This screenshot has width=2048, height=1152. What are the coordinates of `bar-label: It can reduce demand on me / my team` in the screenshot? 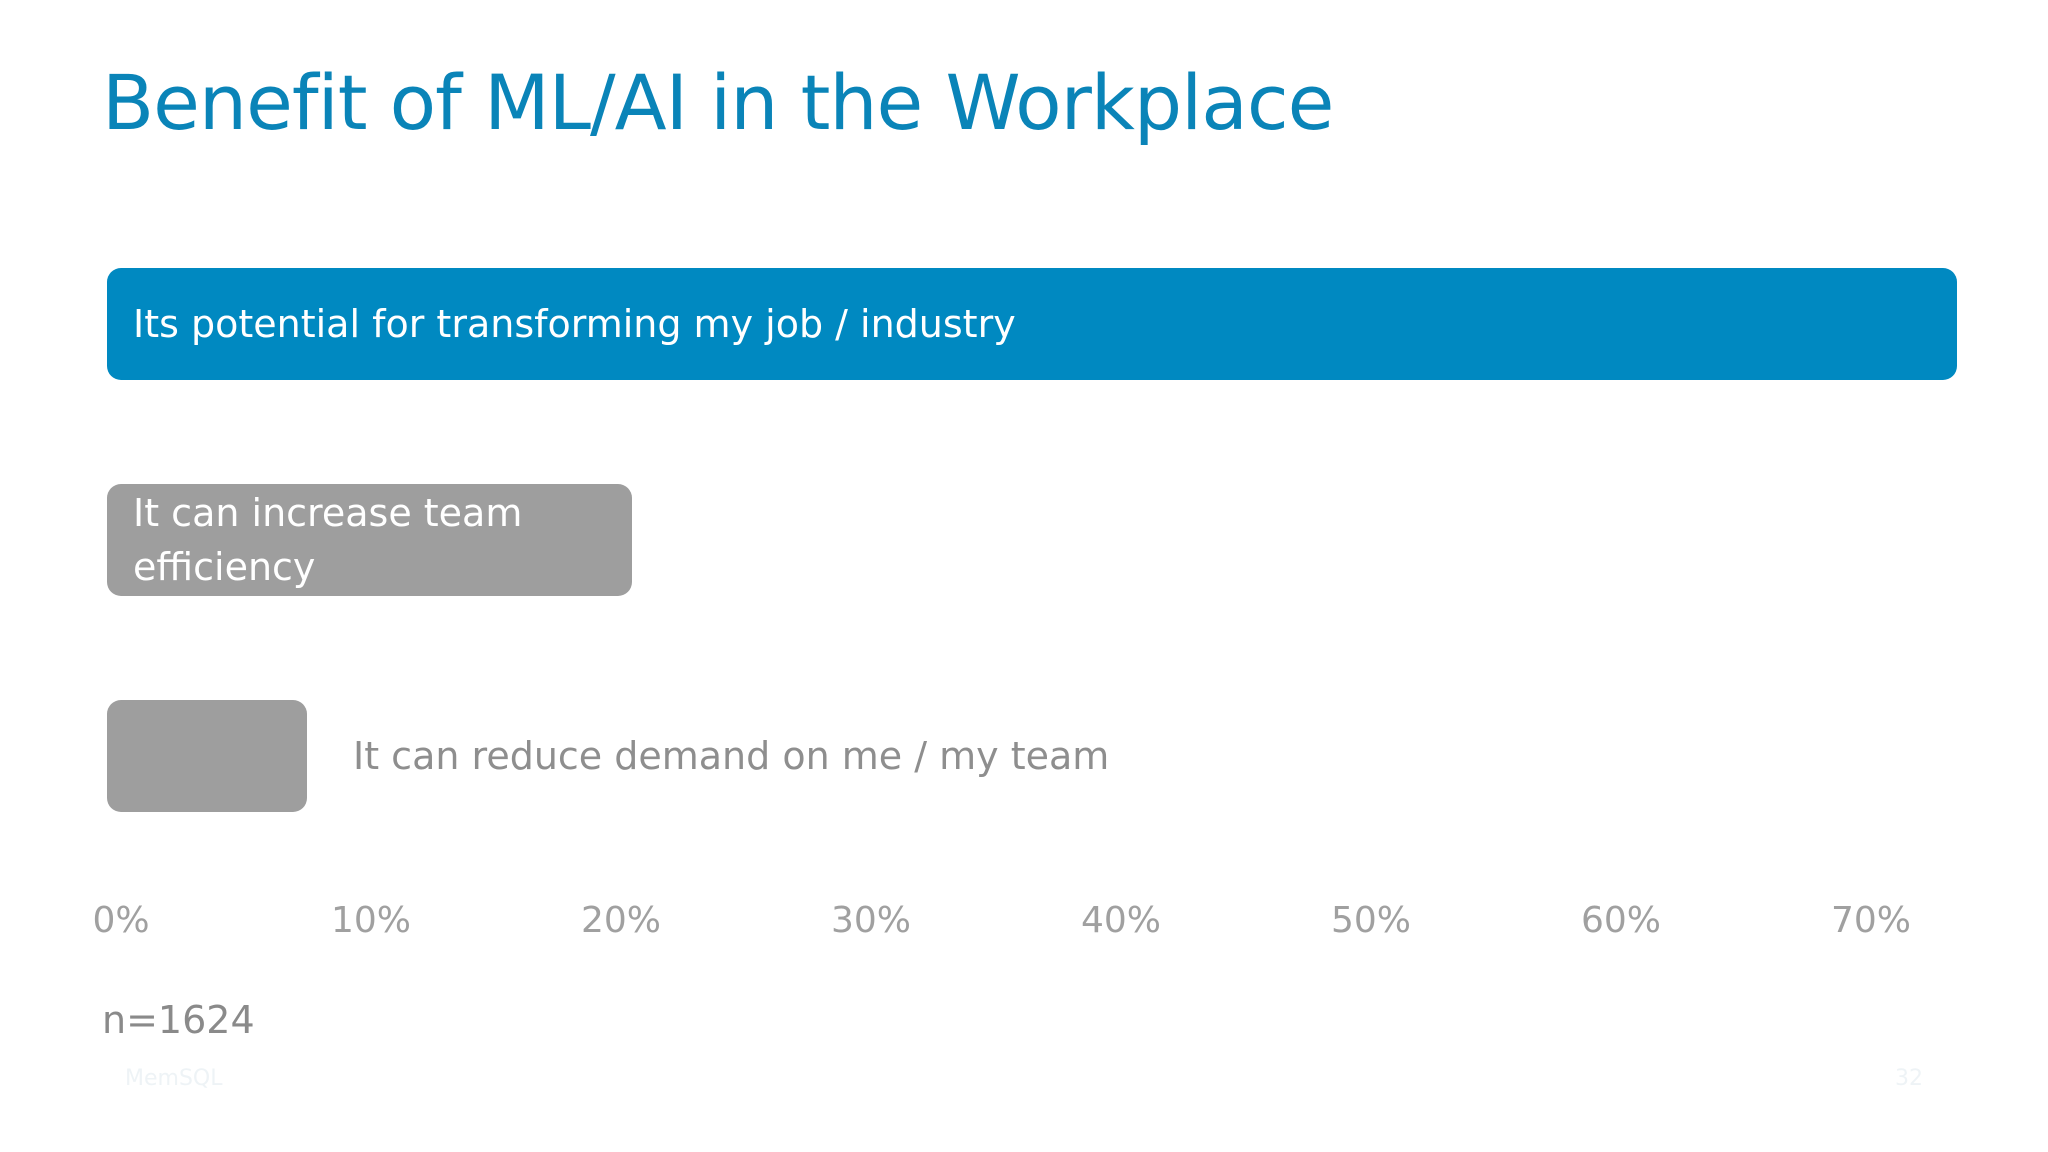 It's located at (731, 756).